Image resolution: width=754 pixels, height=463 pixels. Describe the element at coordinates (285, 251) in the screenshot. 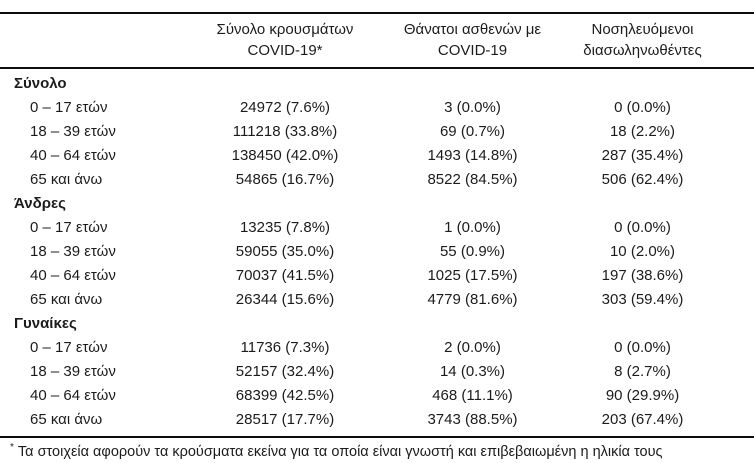

I see `cases-cell: 59055 (35.0%)` at that location.